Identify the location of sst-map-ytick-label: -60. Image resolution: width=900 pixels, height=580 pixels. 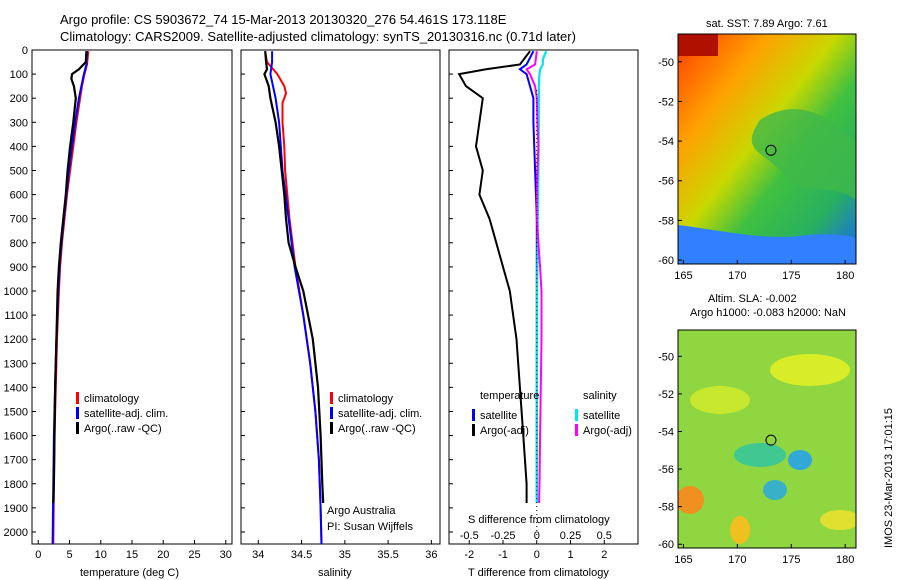
(666, 261).